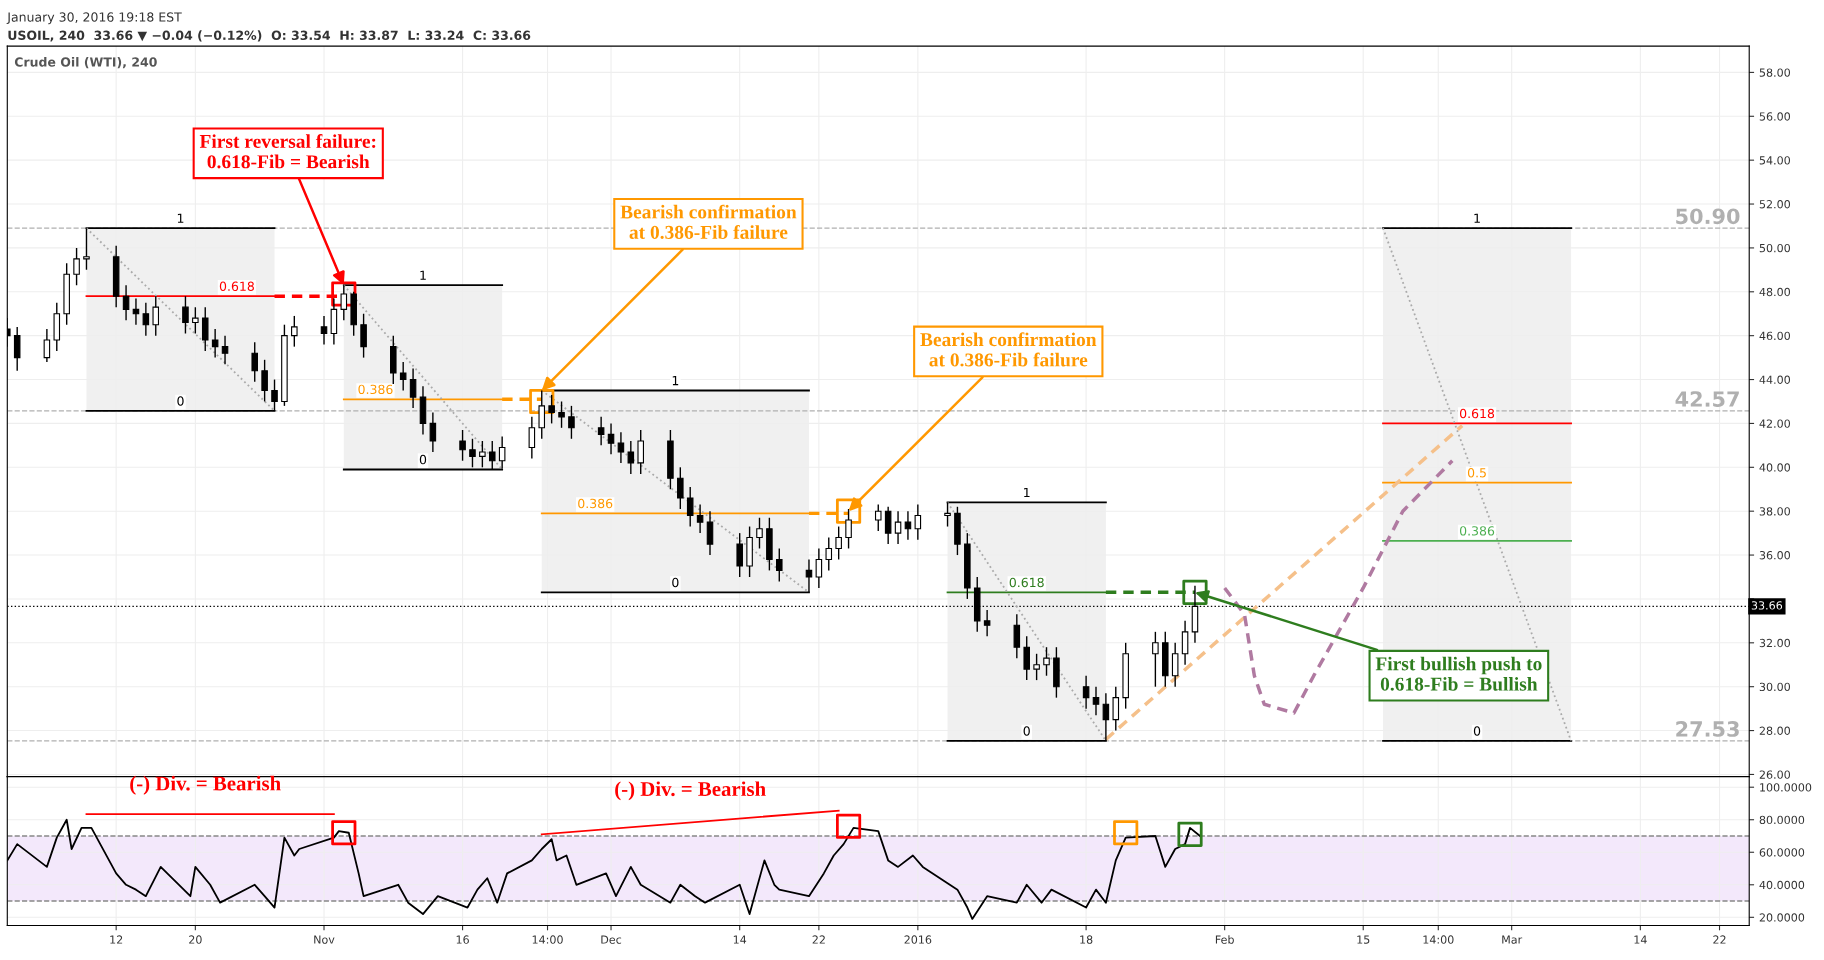  What do you see at coordinates (1775, 72) in the screenshot?
I see `y-tick-label: 58.00` at bounding box center [1775, 72].